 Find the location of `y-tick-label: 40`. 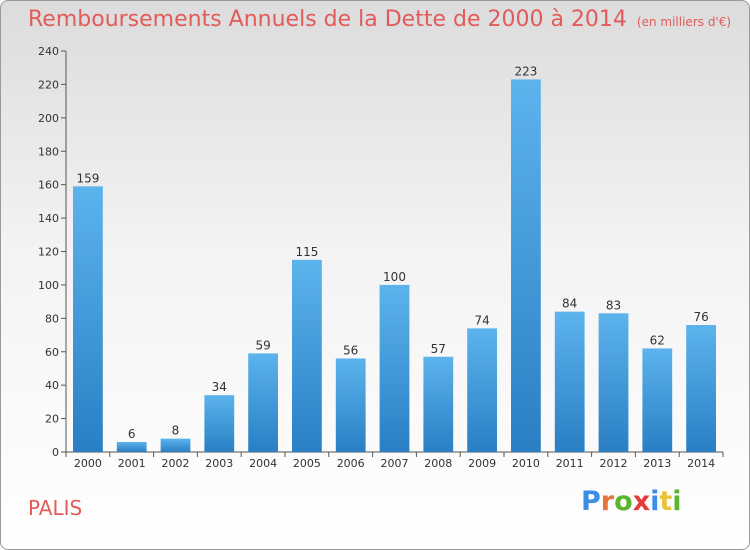

y-tick-label: 40 is located at coordinates (52, 385).